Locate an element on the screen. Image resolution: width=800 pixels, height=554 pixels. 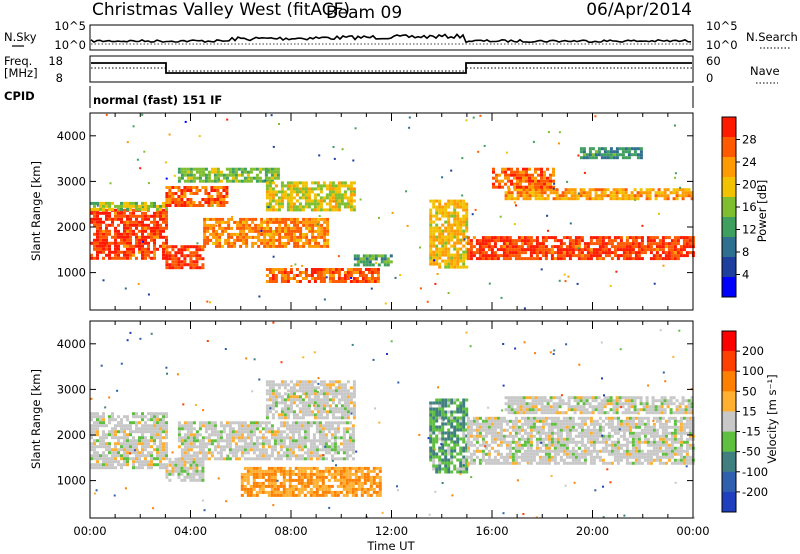
nsearch-tick-bottom: 10^0 is located at coordinates (722, 45).